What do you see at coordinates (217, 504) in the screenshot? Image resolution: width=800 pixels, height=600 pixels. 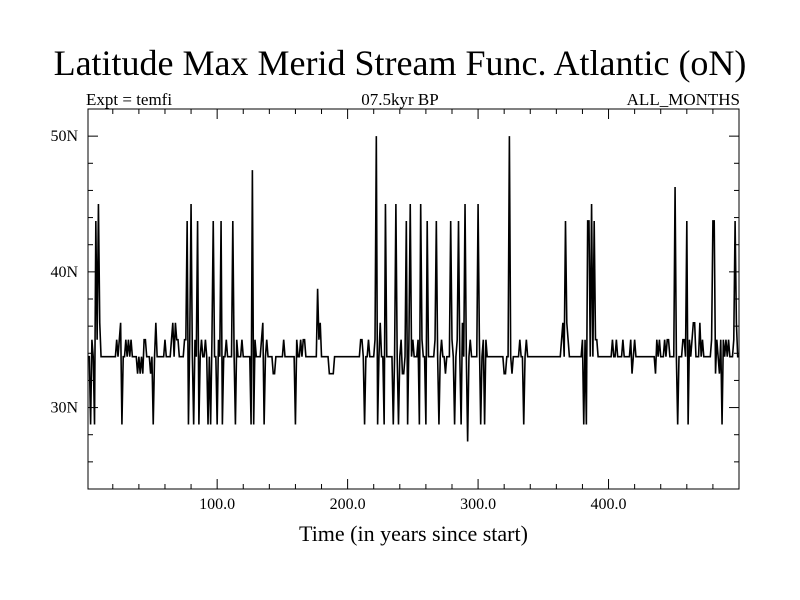 I see `x-tick-label: 100.0` at bounding box center [217, 504].